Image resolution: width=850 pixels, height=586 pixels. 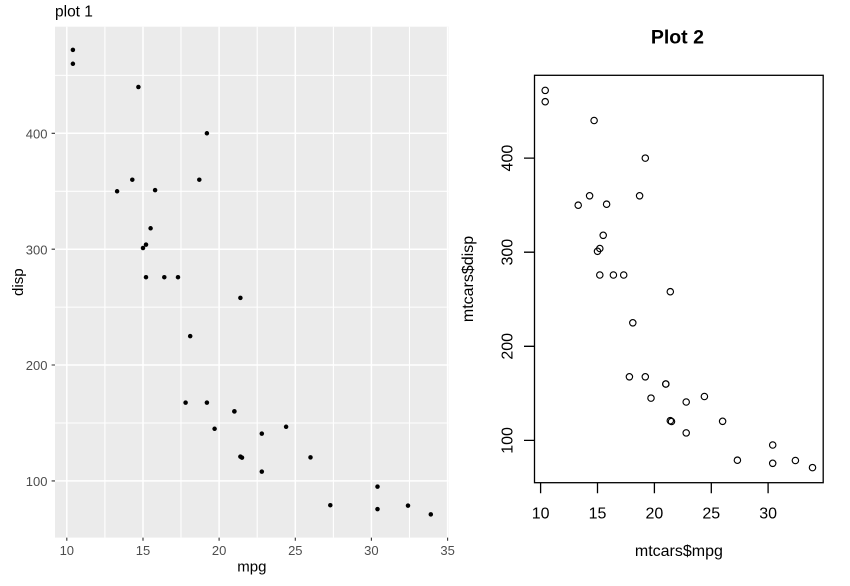 What do you see at coordinates (251, 567) in the screenshot?
I see `svg-text: mpg` at bounding box center [251, 567].